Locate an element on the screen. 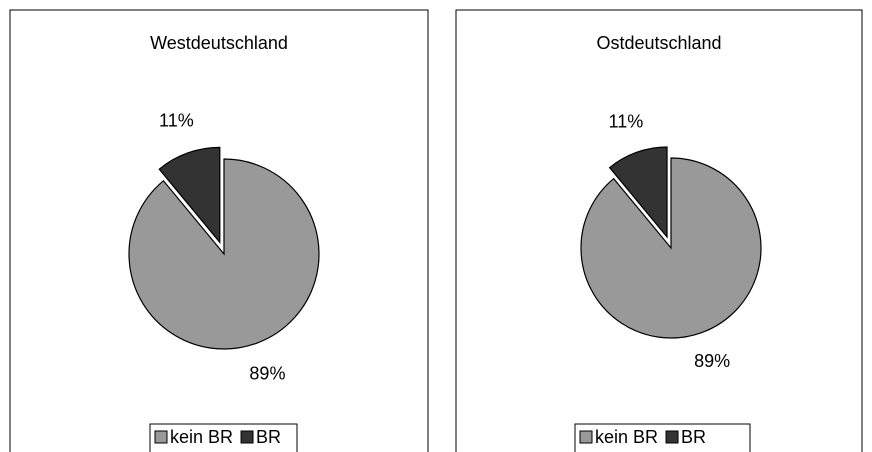 Image resolution: width=872 pixels, height=452 pixels. chart-title: Ostdeutschland is located at coordinates (658, 43).